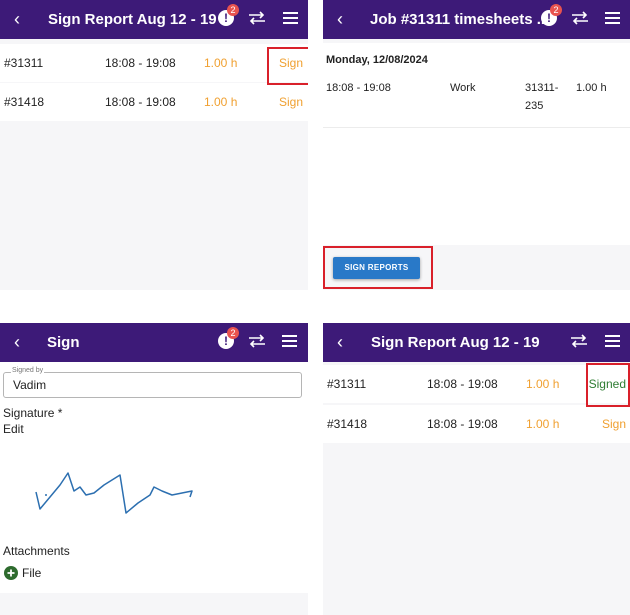 This screenshot has width=630, height=615. Describe the element at coordinates (152, 382) in the screenshot. I see `signed-by-field: Signed by Vadim` at that location.